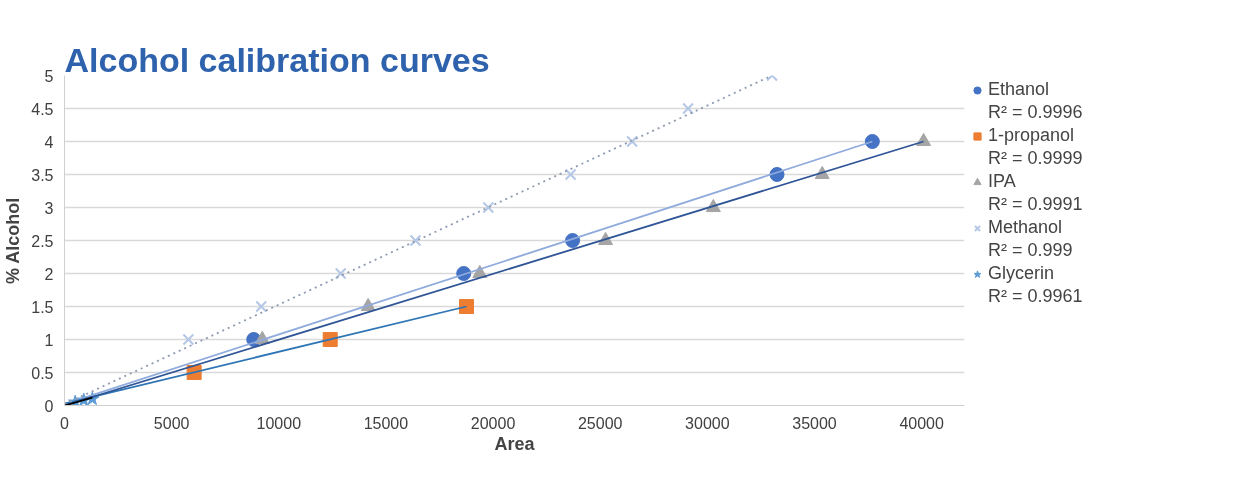 This screenshot has height=494, width=1243. Describe the element at coordinates (13, 240) in the screenshot. I see `y-axis-title: % Alcohol` at that location.